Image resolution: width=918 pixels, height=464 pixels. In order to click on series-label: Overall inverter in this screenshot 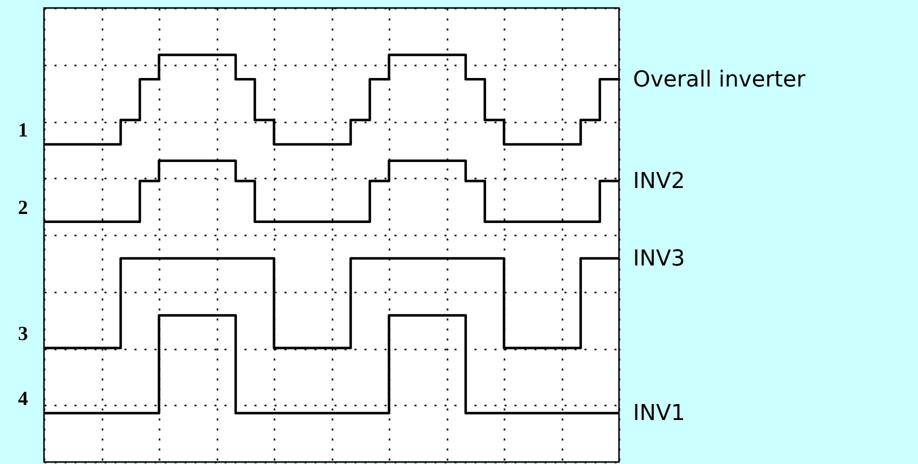, I will do `click(719, 79)`.